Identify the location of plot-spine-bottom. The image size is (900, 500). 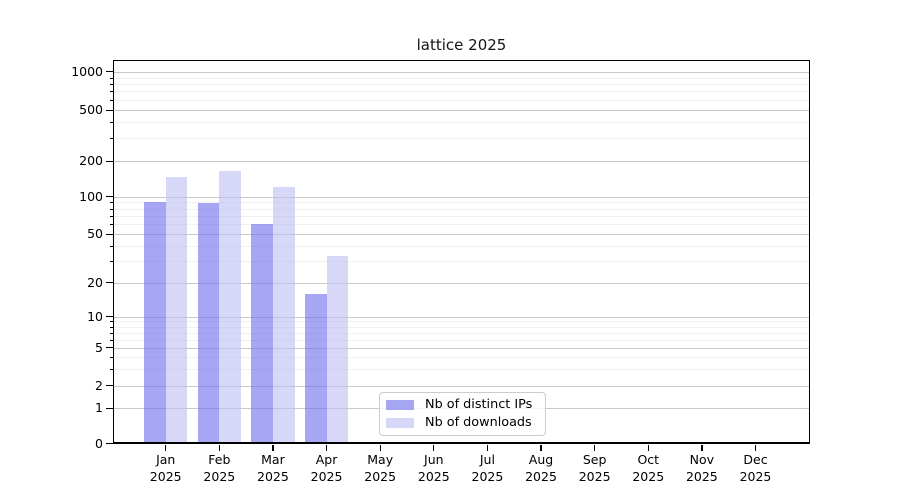
(461, 443).